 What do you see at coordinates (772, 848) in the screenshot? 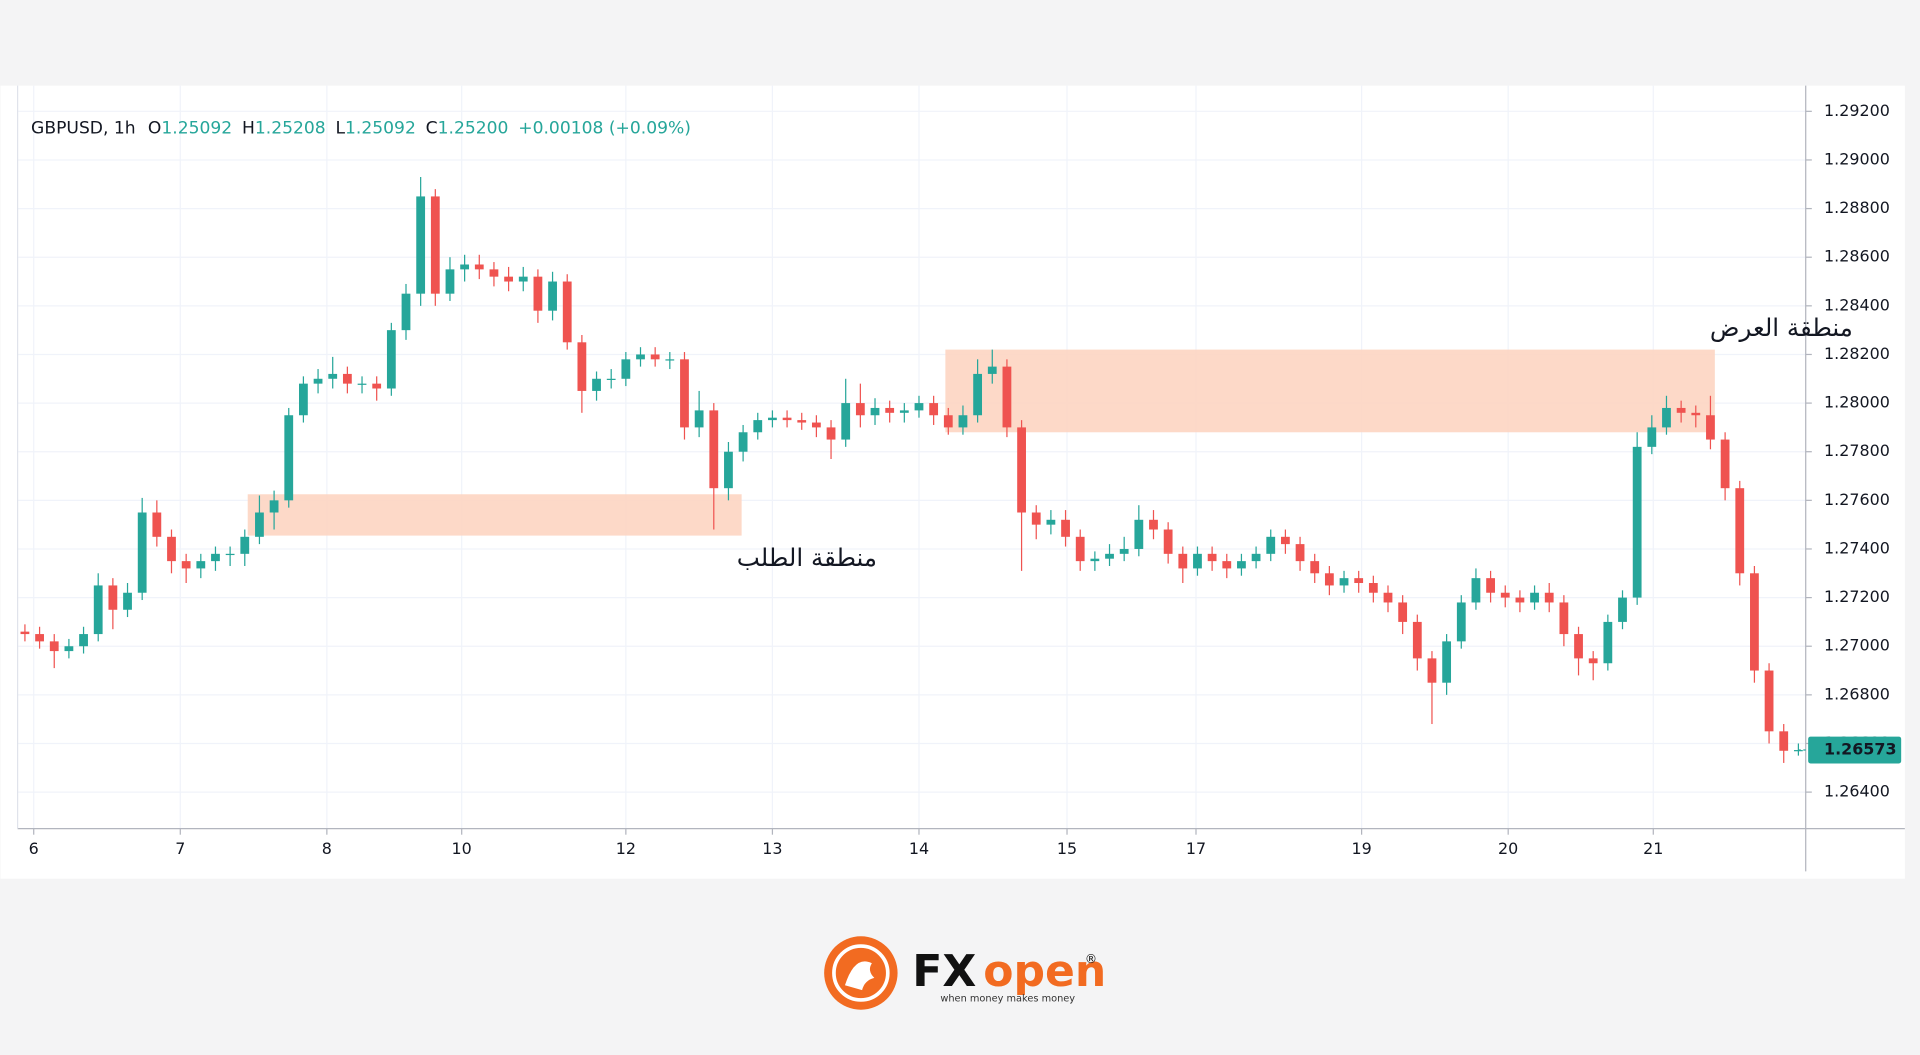
I see `x-tick-label: 13` at bounding box center [772, 848].